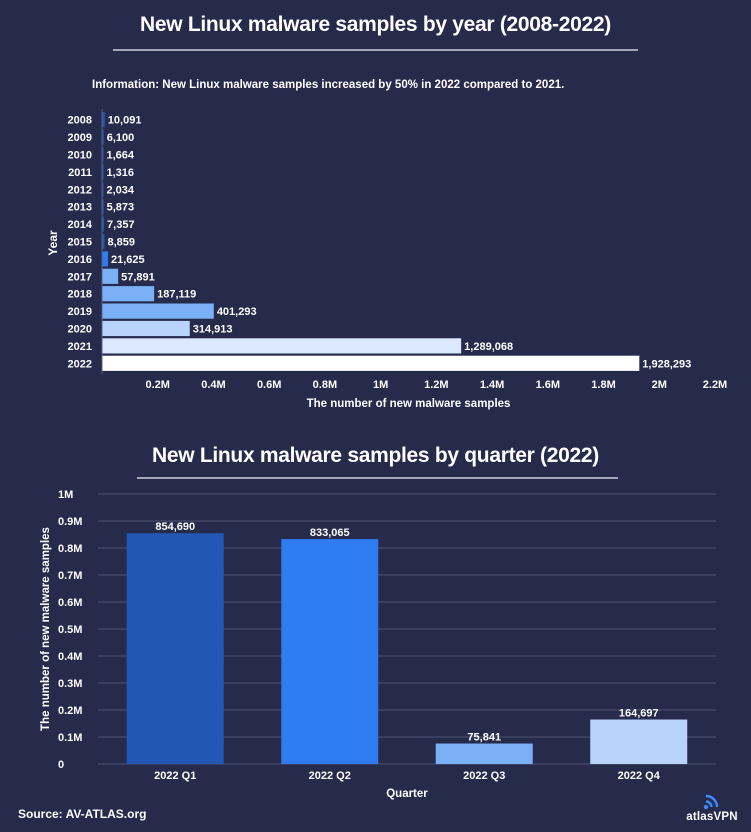  What do you see at coordinates (128, 294) in the screenshot?
I see `bar-2018` at bounding box center [128, 294].